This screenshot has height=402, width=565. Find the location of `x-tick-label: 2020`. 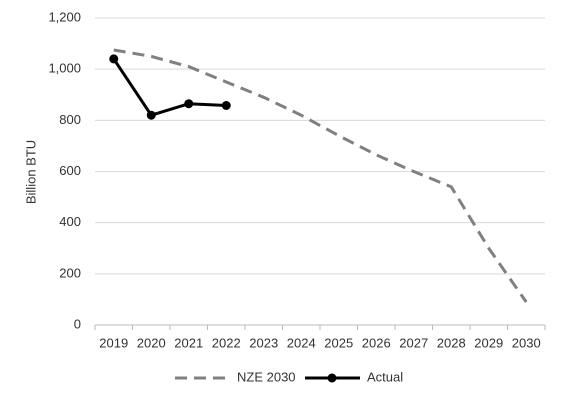

x-tick-label: 2020 is located at coordinates (151, 342).